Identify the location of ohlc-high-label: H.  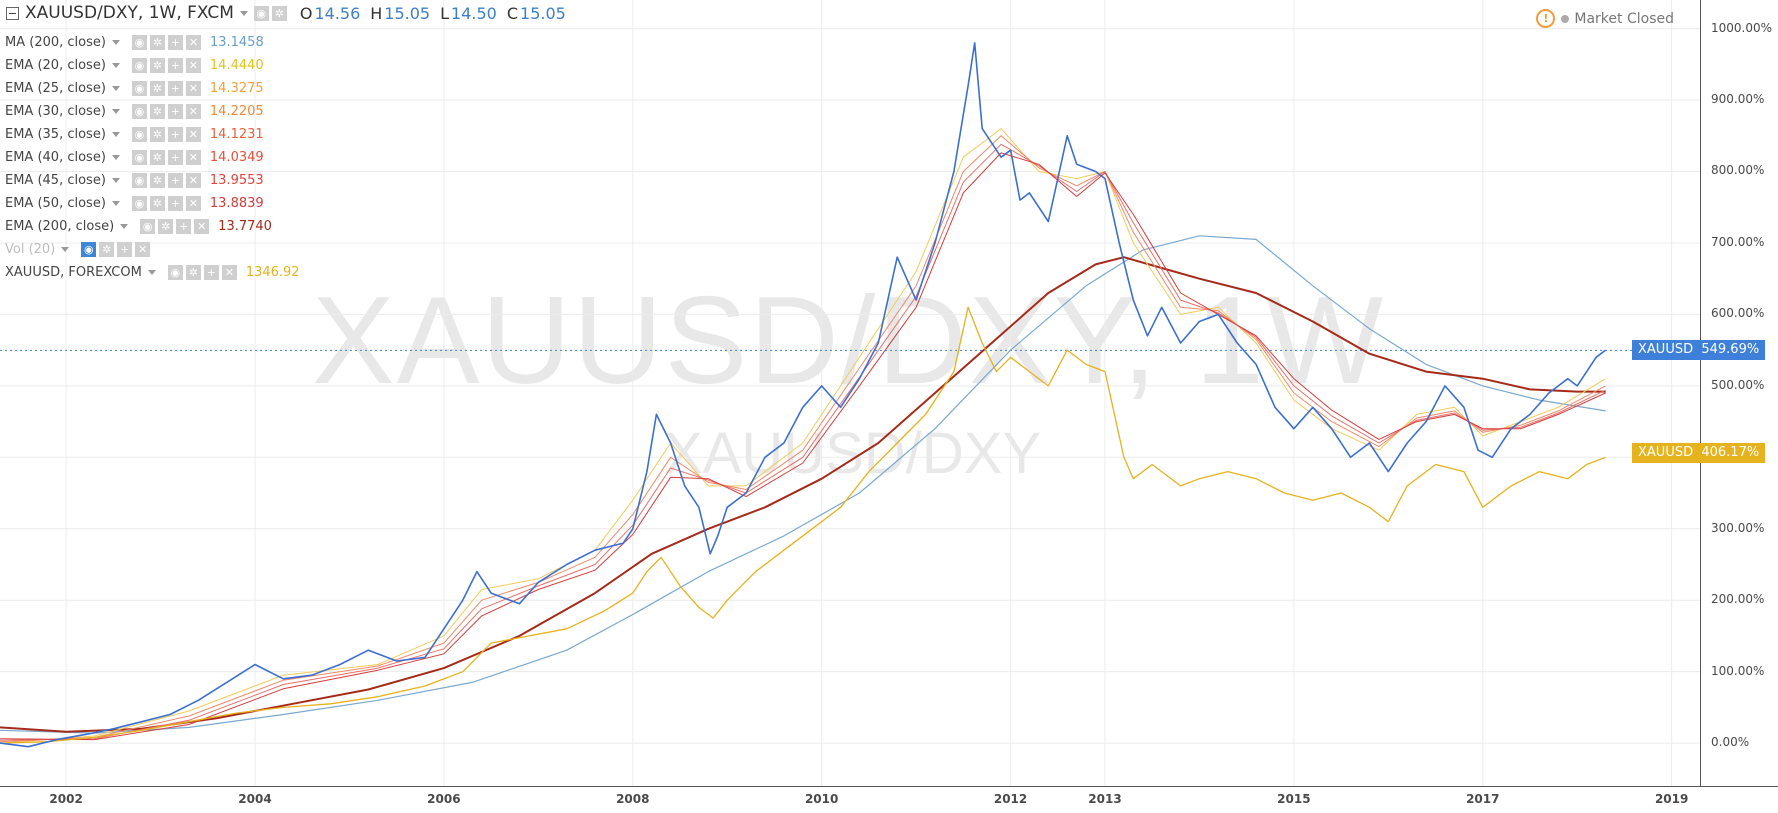
(376, 13).